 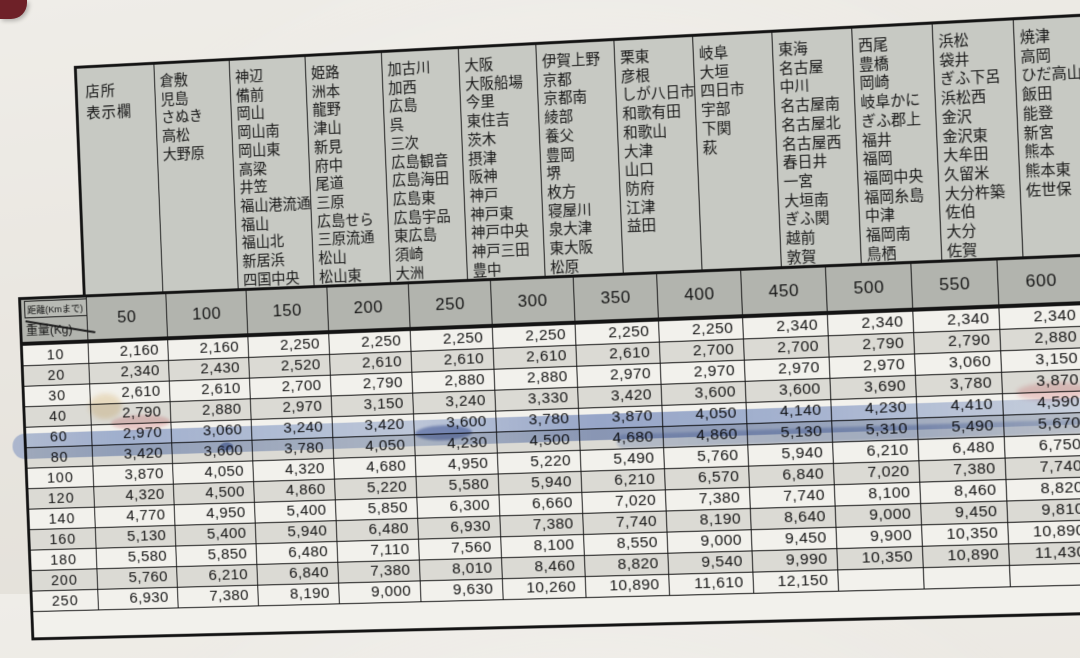 What do you see at coordinates (1037, 95) in the screenshot?
I see `station-name: 飯田` at bounding box center [1037, 95].